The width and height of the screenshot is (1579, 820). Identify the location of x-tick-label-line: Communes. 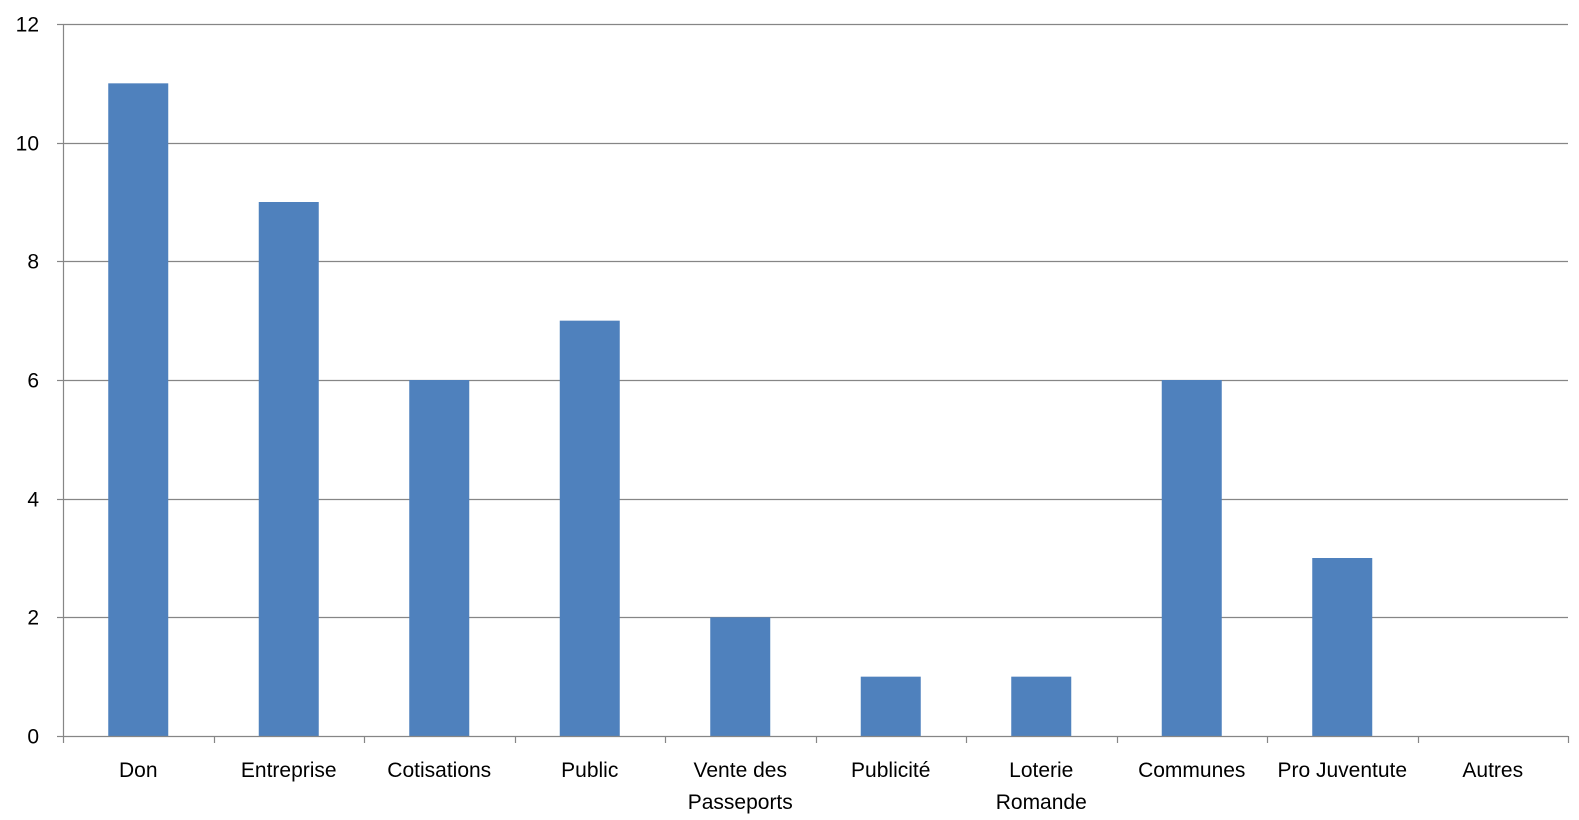
(1191, 770).